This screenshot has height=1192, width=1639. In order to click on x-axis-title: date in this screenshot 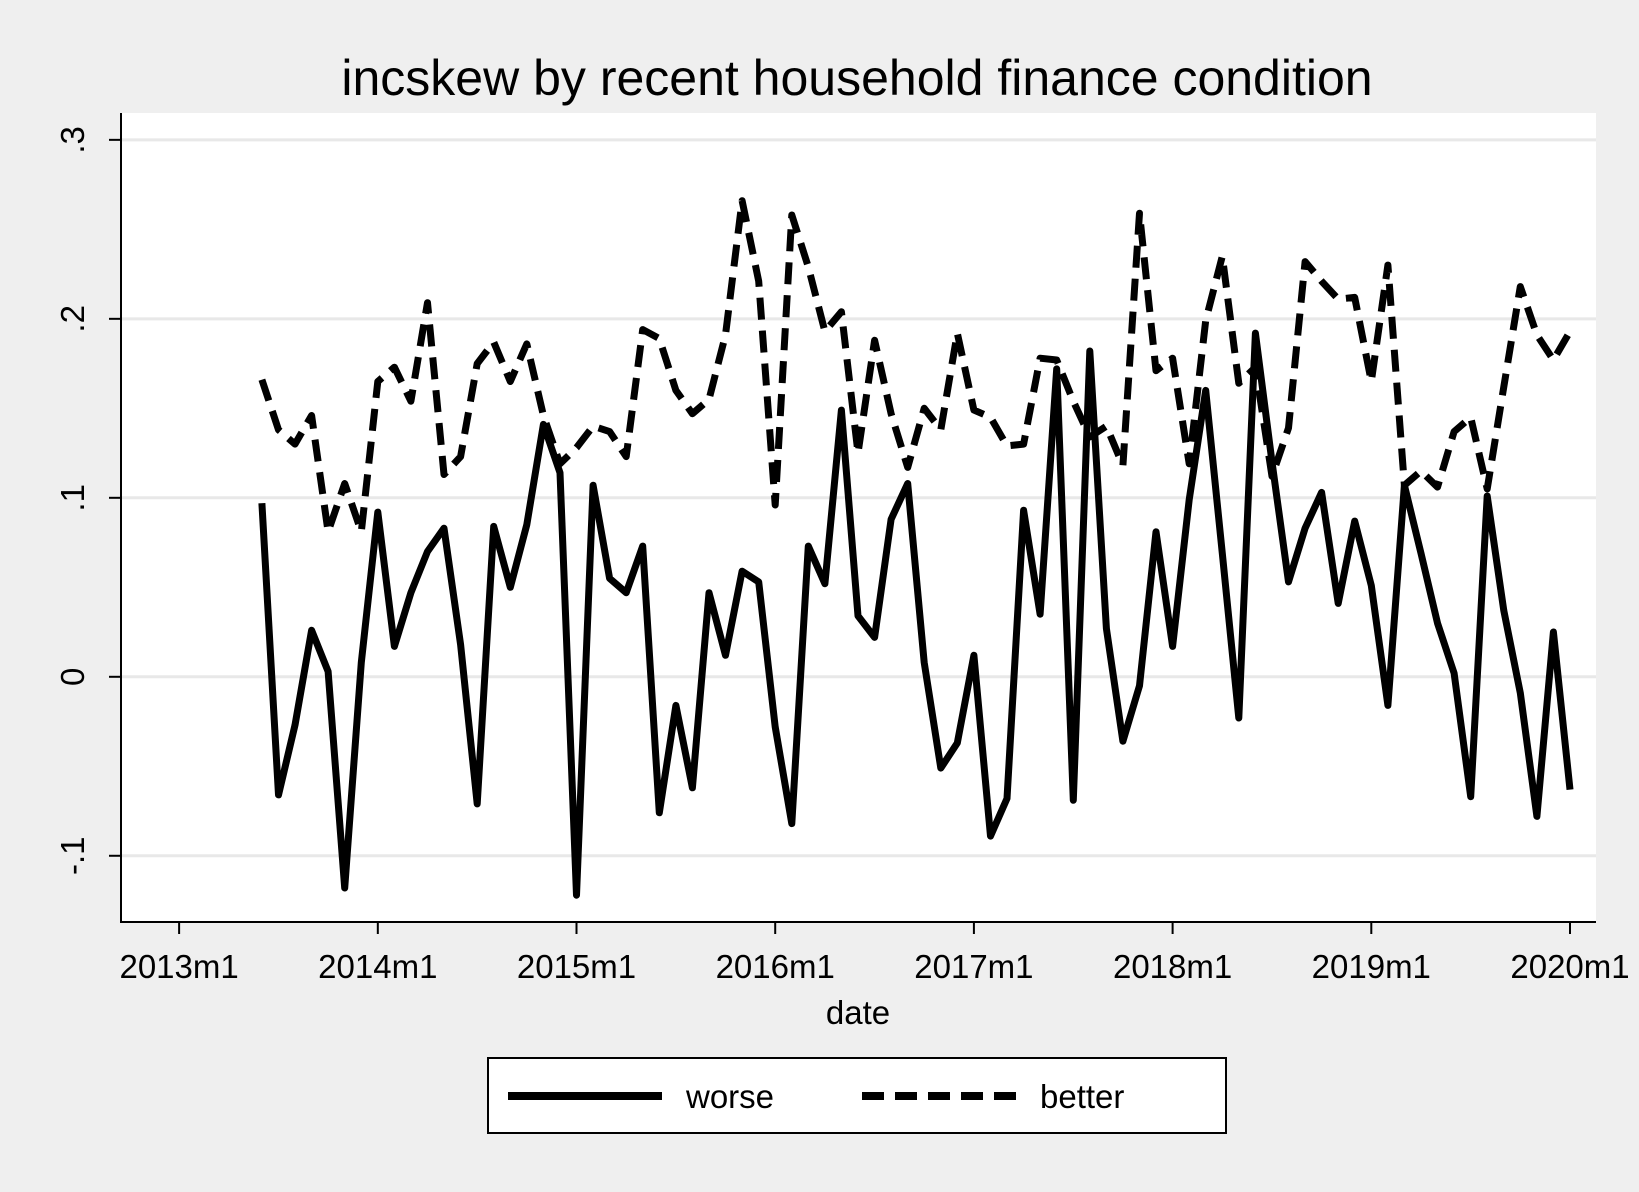, I will do `click(858, 1012)`.